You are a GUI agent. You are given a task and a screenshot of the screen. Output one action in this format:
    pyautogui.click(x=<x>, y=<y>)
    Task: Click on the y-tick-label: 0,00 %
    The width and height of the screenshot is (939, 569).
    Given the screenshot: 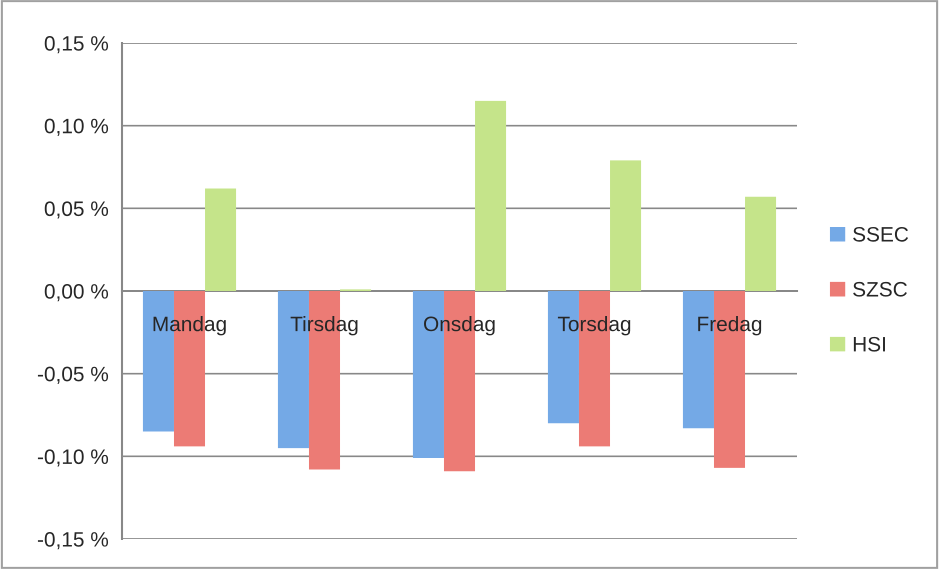 What is the action you would take?
    pyautogui.click(x=76, y=293)
    